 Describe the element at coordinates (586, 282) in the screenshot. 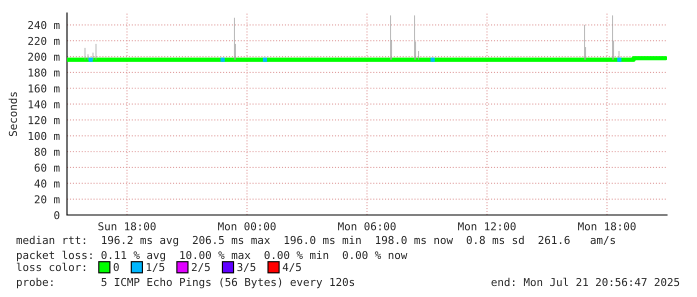

I see `text: end: Mon Jul 21 20:56:47 2025` at that location.